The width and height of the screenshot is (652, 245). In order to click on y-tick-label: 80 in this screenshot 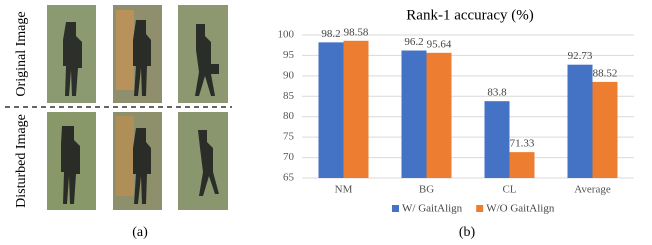, I will do `click(289, 116)`.